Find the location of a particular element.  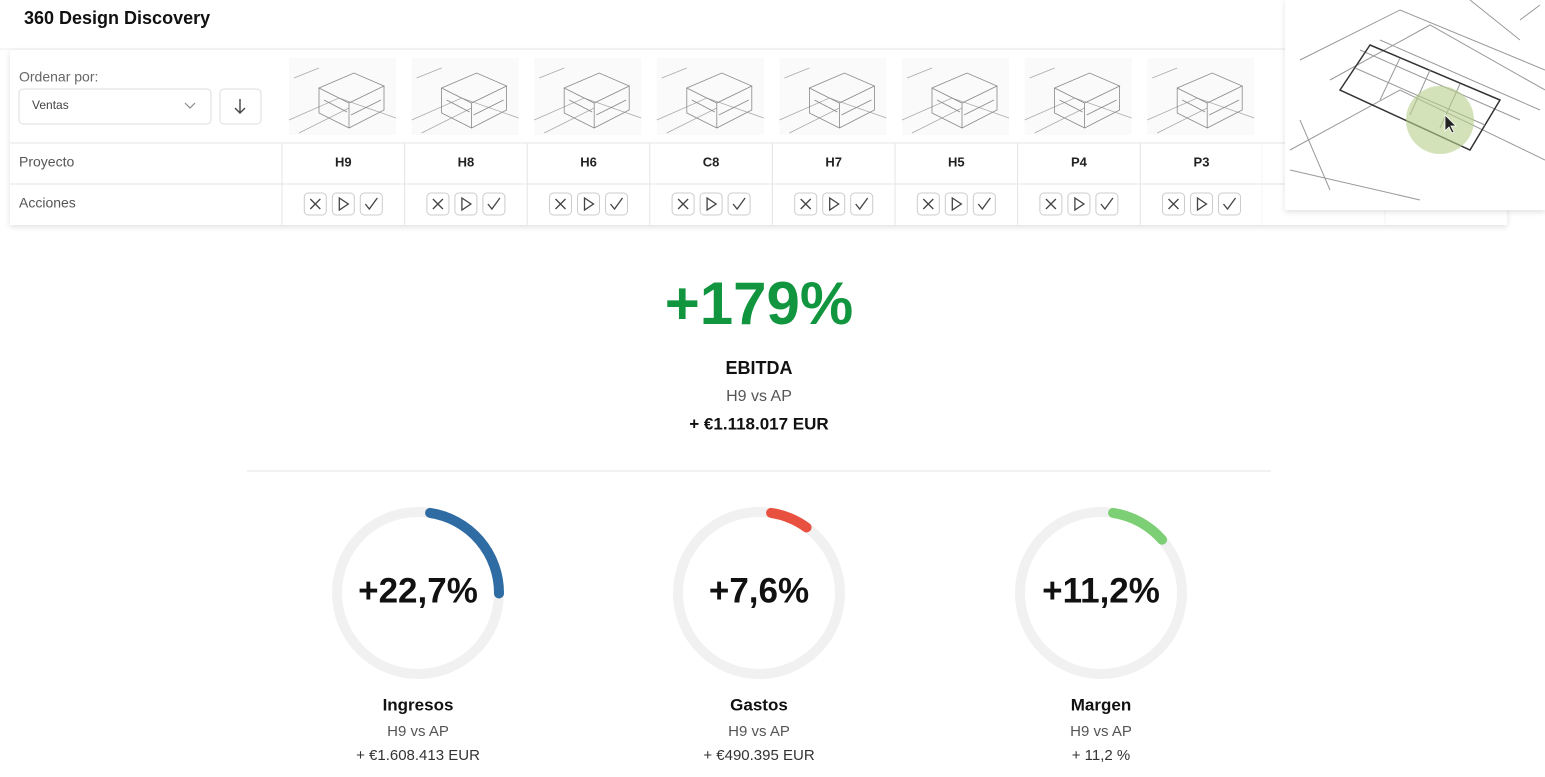

project-name: H6 is located at coordinates (588, 161).